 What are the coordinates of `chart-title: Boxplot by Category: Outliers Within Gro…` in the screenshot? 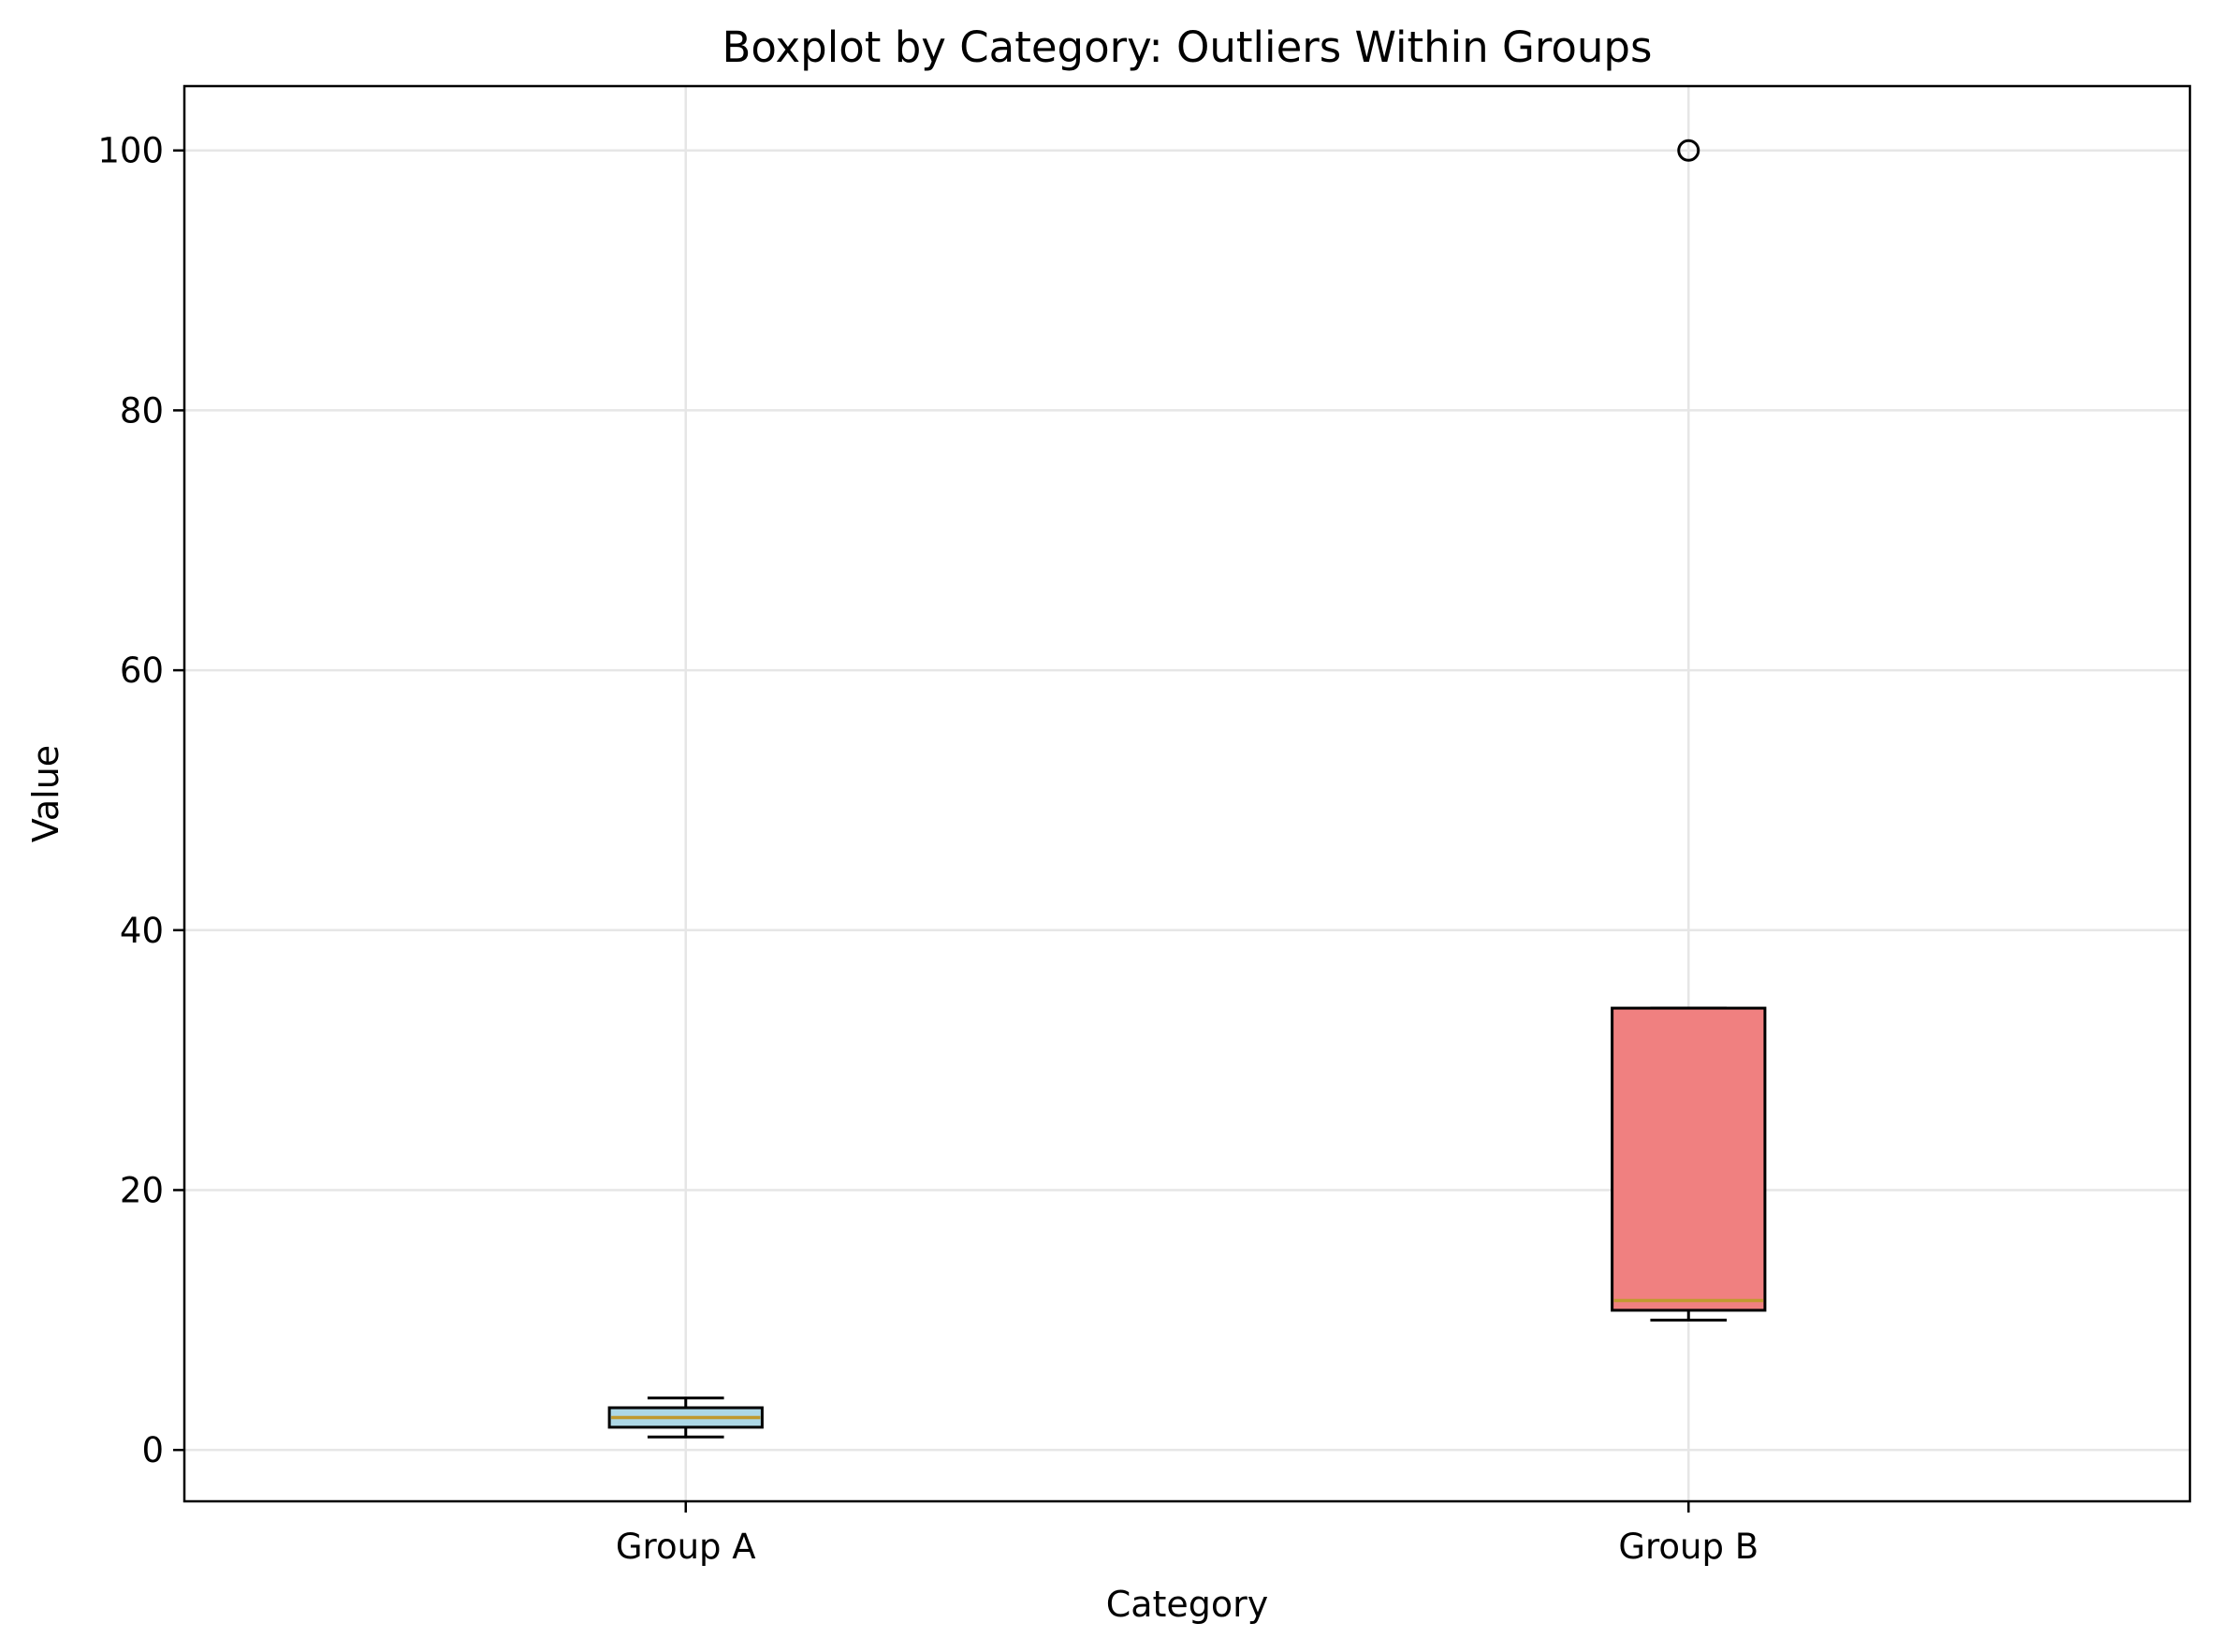 It's located at (1188, 47).